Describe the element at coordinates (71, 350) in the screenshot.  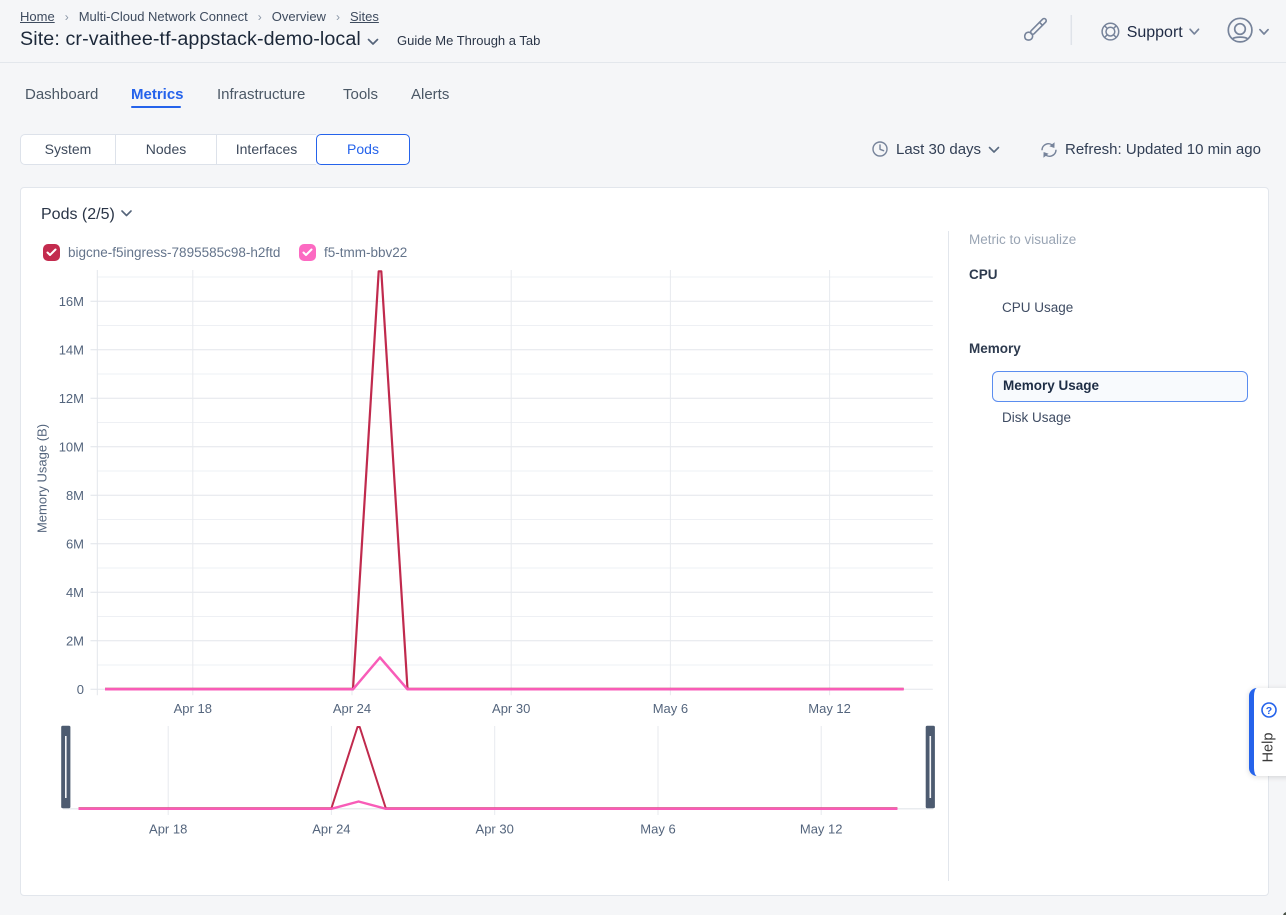
I see `svg-text: 14M` at that location.